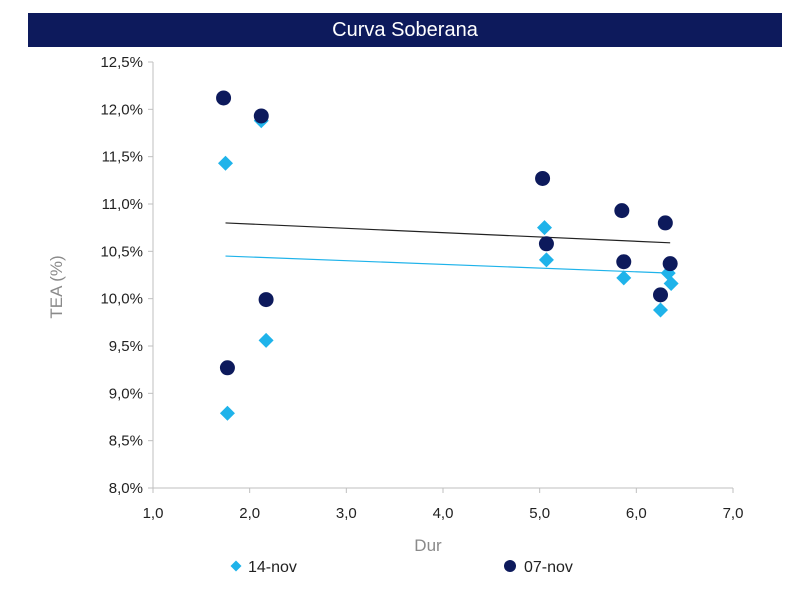 This screenshot has width=800, height=601. Describe the element at coordinates (121, 62) in the screenshot. I see `y-tick-label: 12,5%` at that location.